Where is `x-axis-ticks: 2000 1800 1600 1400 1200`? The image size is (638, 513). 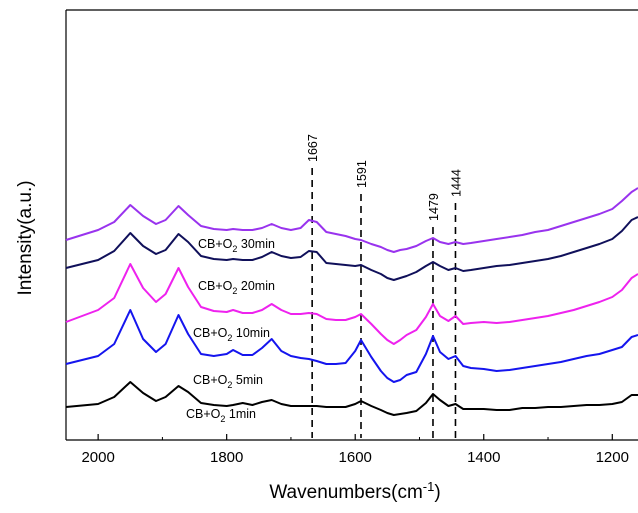 x-axis-ticks: 2000 1800 1600 1400 1200 is located at coordinates (355, 450).